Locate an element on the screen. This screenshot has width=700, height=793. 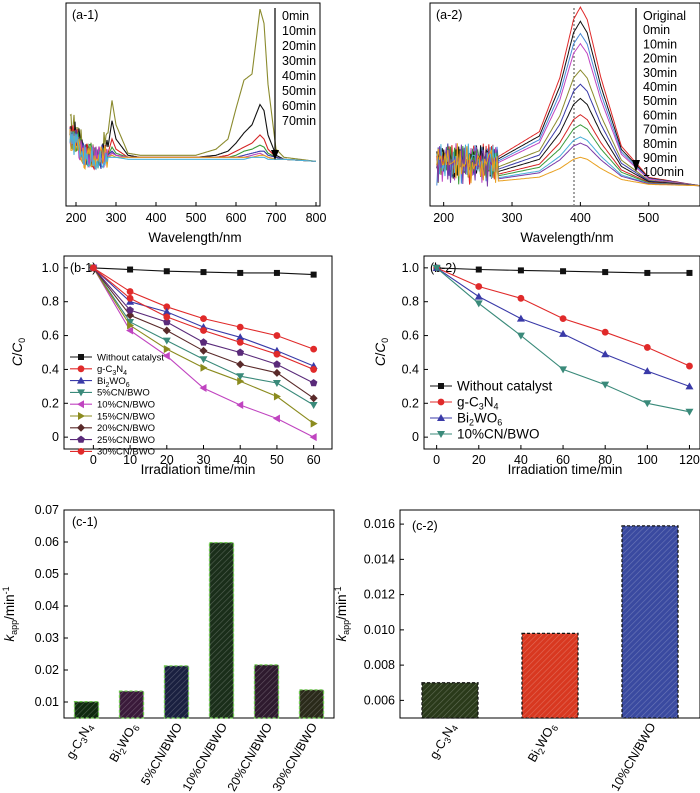
c1-category-label: 5%CN/BWO is located at coordinates (161, 753).